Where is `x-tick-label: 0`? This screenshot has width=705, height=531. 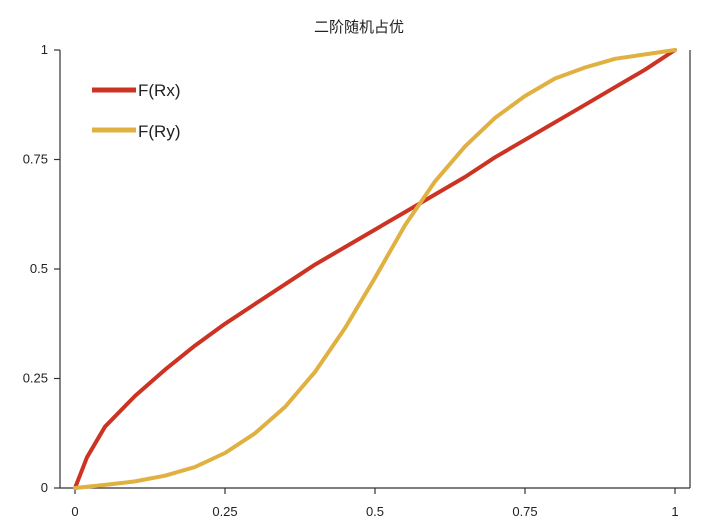 x-tick-label: 0 is located at coordinates (74, 511).